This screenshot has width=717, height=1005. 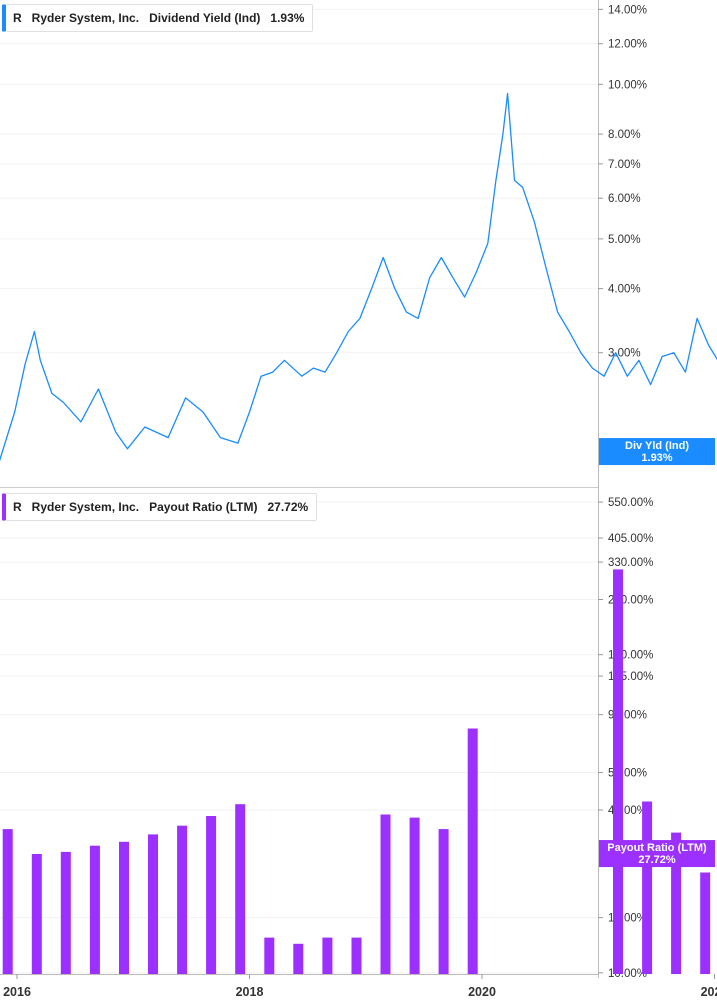 I want to click on current-value-tag-label: Payout Ratio (LTM), so click(x=657, y=848).